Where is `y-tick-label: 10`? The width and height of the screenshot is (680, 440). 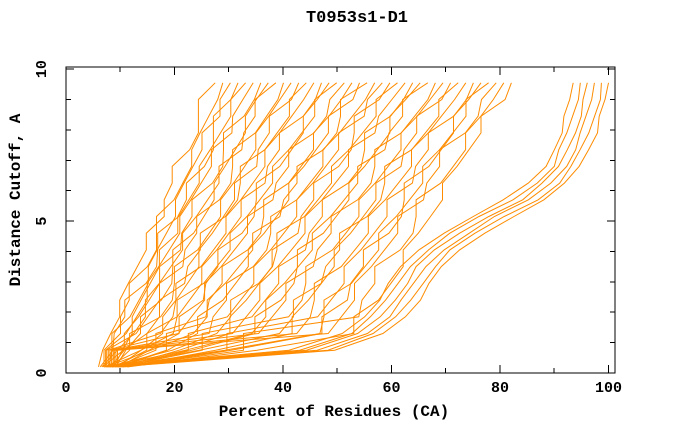 y-tick-label: 10 is located at coordinates (42, 69).